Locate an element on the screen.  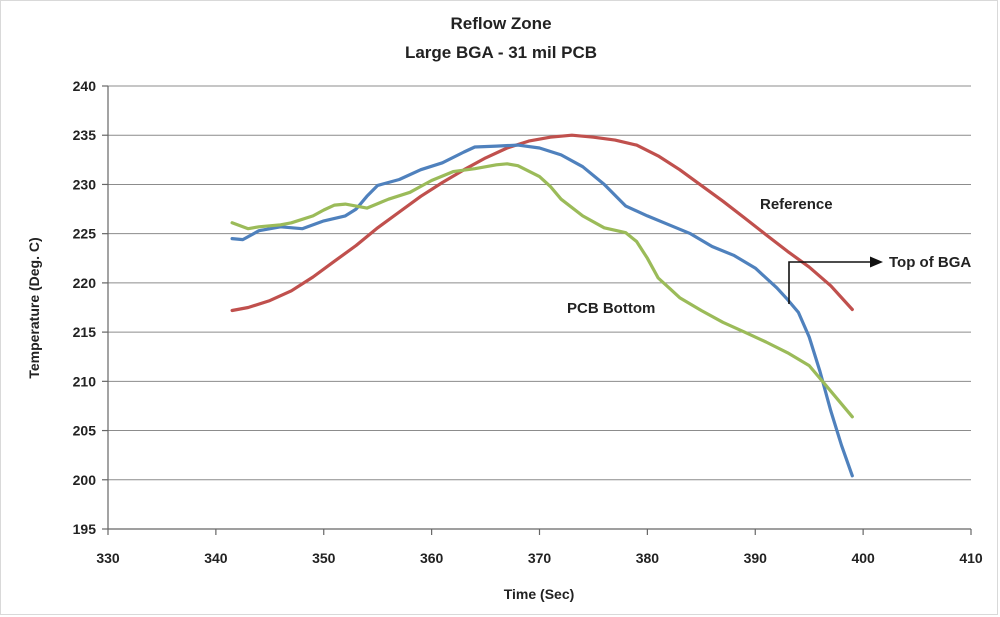
chart-subtitle: Large BGA - 31 mil PCB is located at coordinates (501, 52).